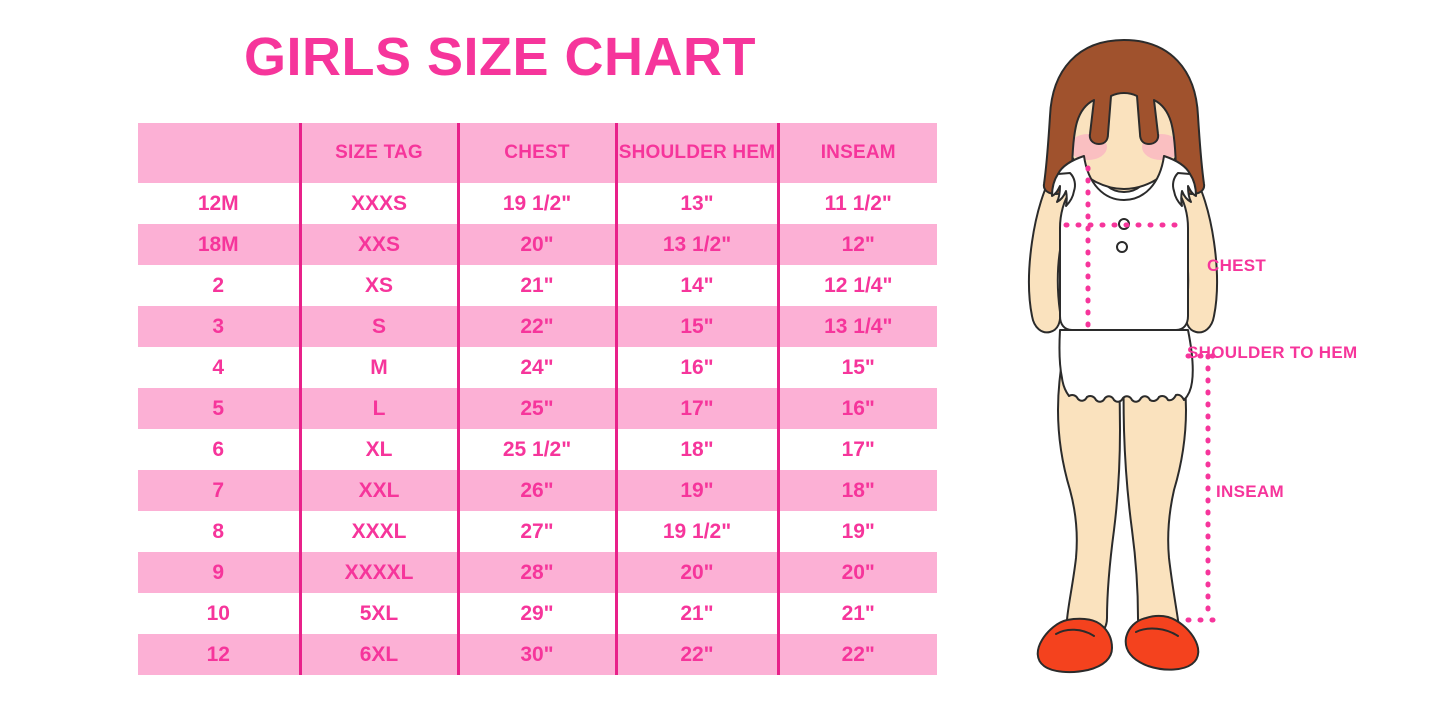 The image size is (1445, 723). What do you see at coordinates (696, 490) in the screenshot?
I see `cell-shoulder-hem: 19"` at bounding box center [696, 490].